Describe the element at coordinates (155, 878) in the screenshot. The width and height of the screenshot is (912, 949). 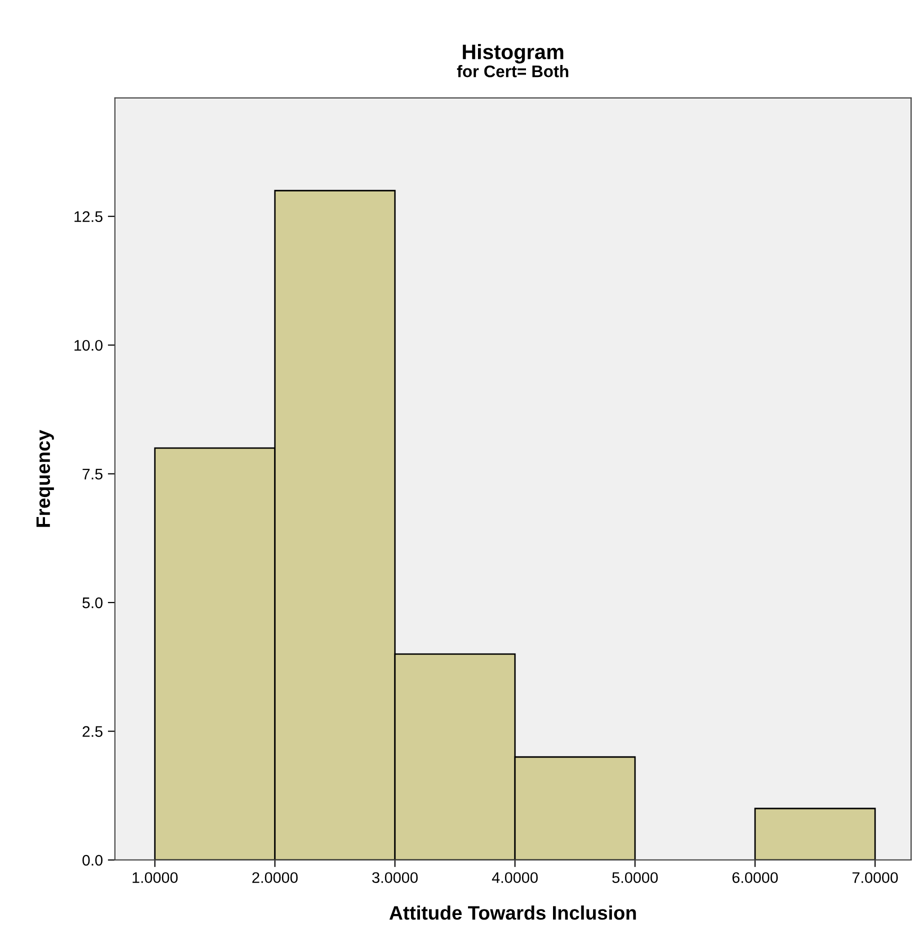
I see `x-tick-label: 1.0000` at that location.